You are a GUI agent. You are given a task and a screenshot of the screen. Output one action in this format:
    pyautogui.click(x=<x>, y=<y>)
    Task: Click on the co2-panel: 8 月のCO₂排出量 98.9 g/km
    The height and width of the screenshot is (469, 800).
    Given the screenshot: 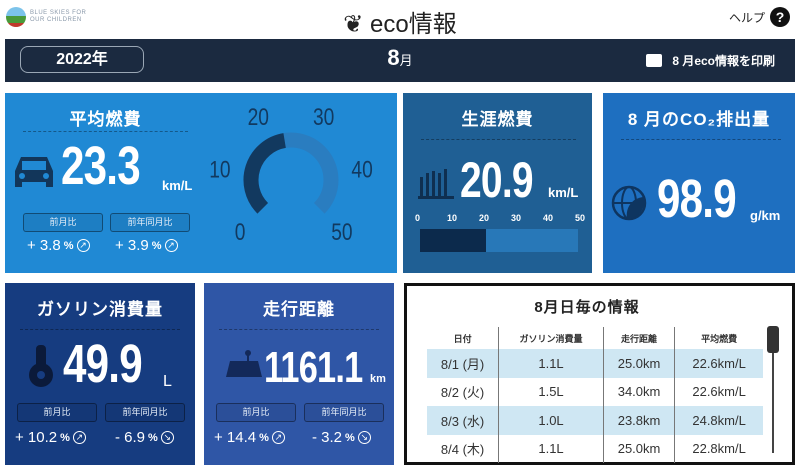 What is the action you would take?
    pyautogui.click(x=699, y=183)
    